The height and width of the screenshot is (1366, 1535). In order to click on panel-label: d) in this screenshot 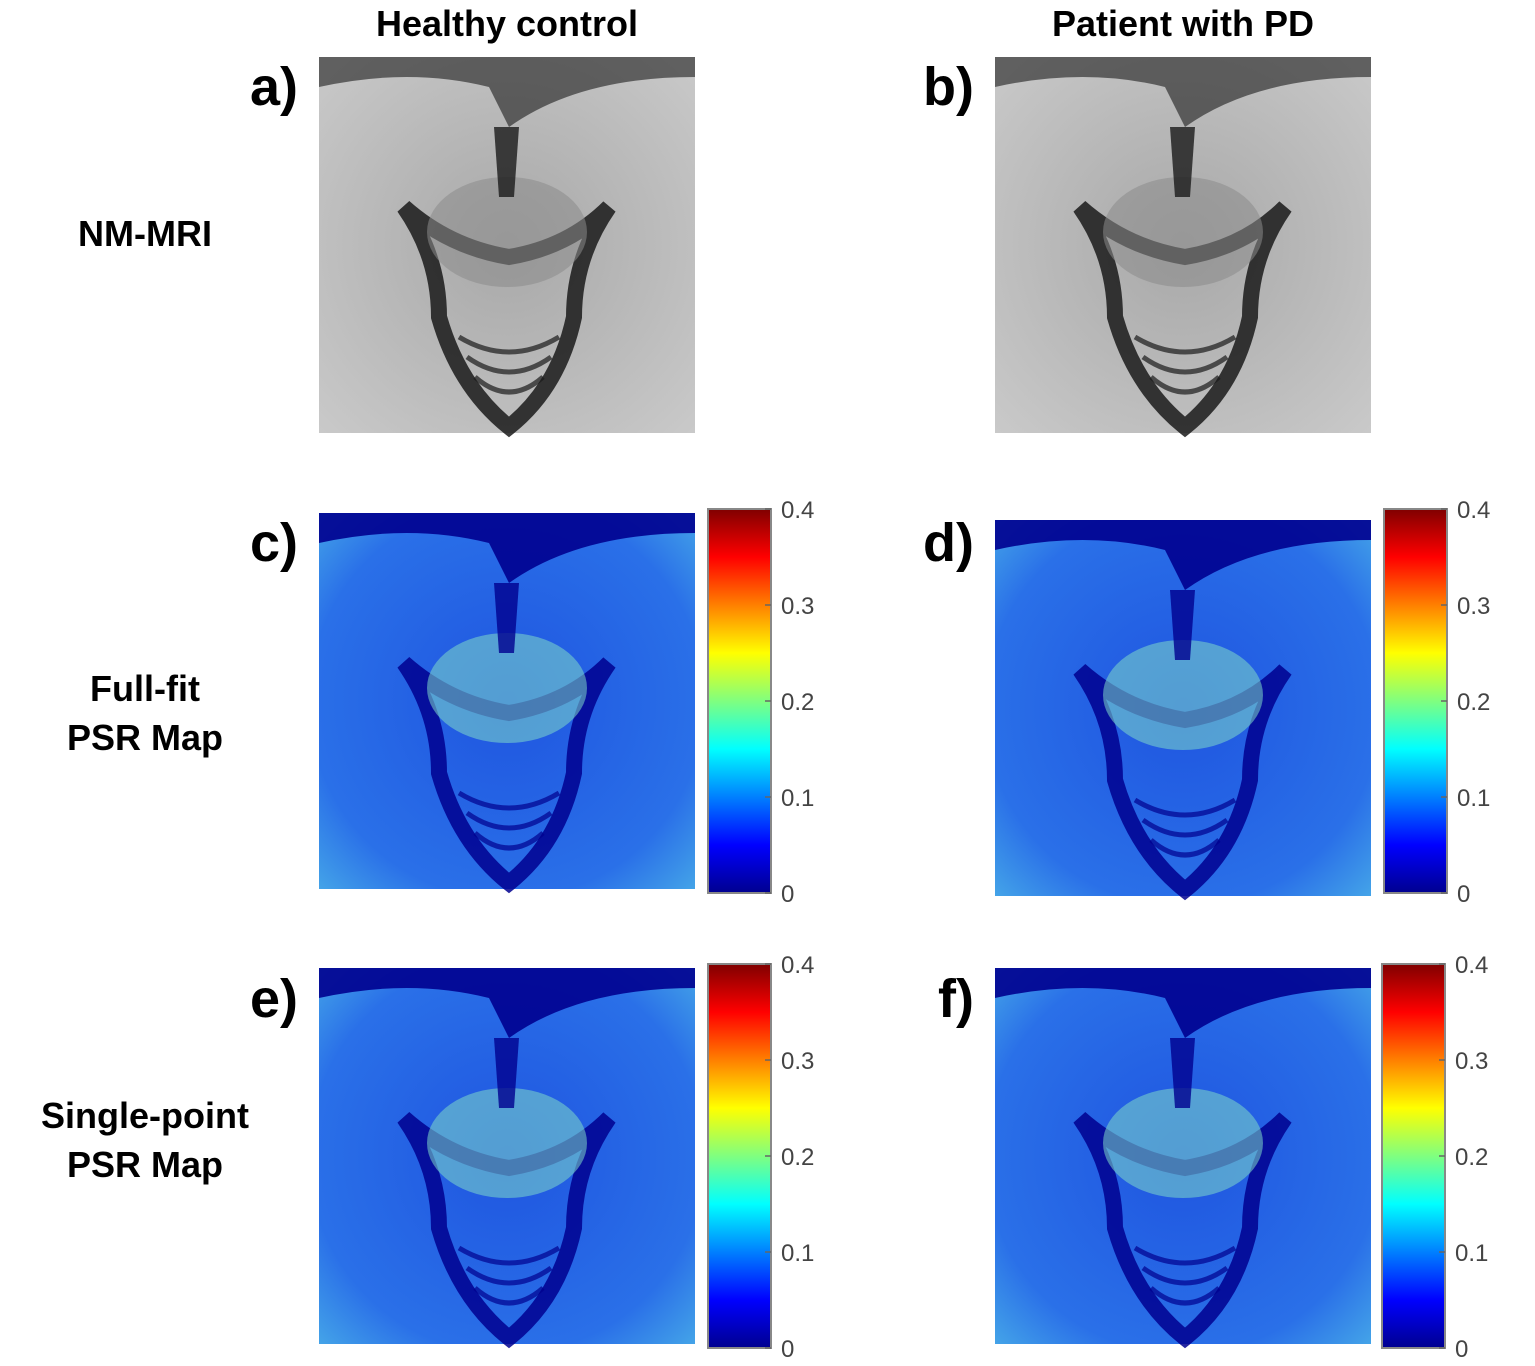, I will do `click(948, 543)`.